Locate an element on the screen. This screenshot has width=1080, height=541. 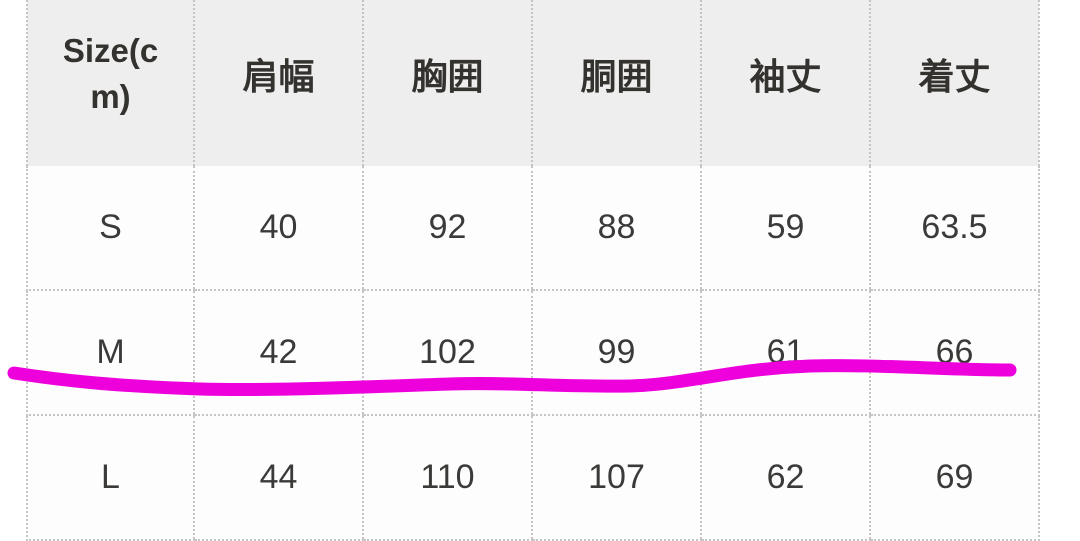
value-cell: 92 is located at coordinates (447, 228).